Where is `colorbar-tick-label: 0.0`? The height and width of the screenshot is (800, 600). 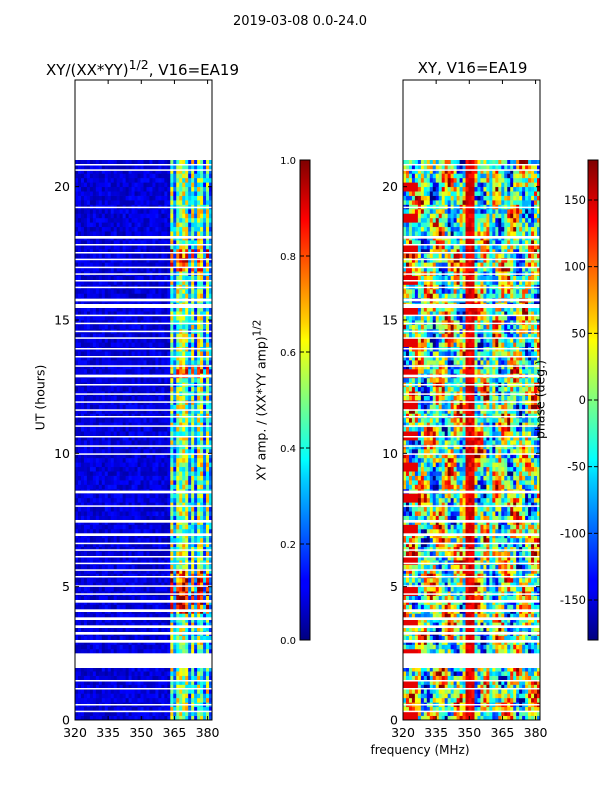
colorbar-tick-label: 0.0 is located at coordinates (288, 641).